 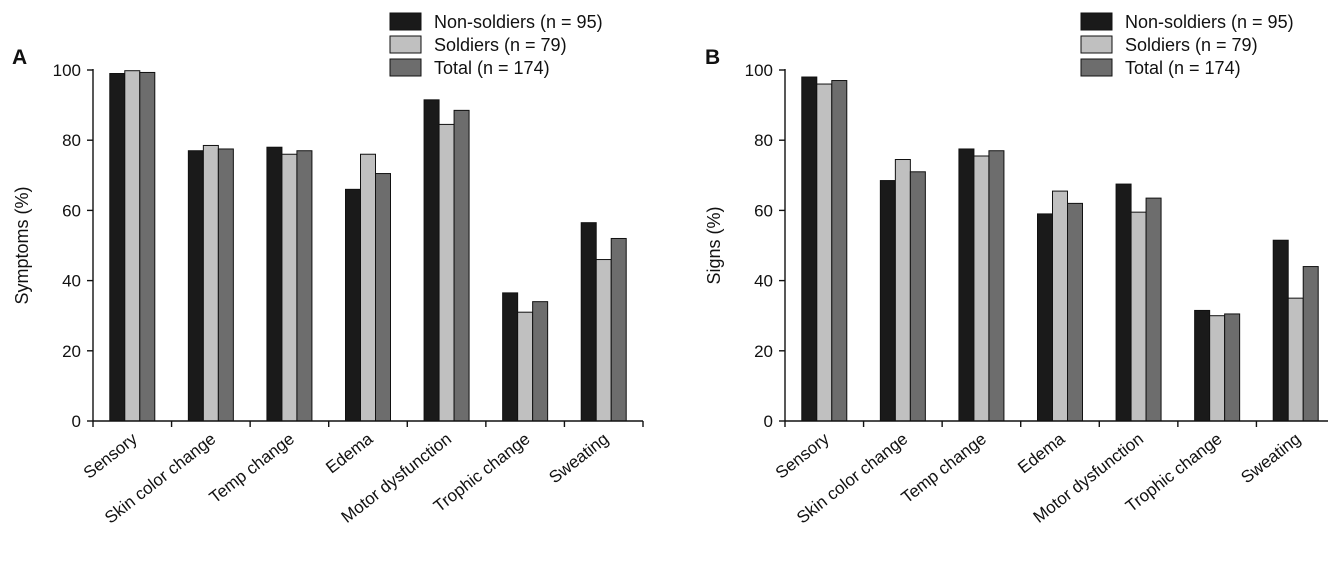 What do you see at coordinates (22, 245) in the screenshot?
I see `y-axis-title: Symptoms (%)` at bounding box center [22, 245].